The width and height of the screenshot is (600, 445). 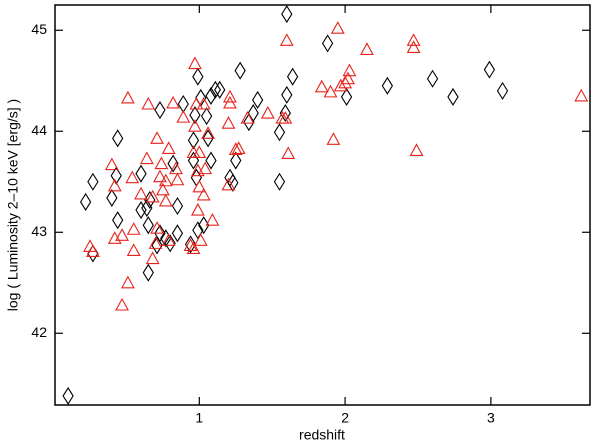 What do you see at coordinates (13, 205) in the screenshot?
I see `y-axis-label: log ( Luminosity 2–10 keV [erg/s] )` at bounding box center [13, 205].